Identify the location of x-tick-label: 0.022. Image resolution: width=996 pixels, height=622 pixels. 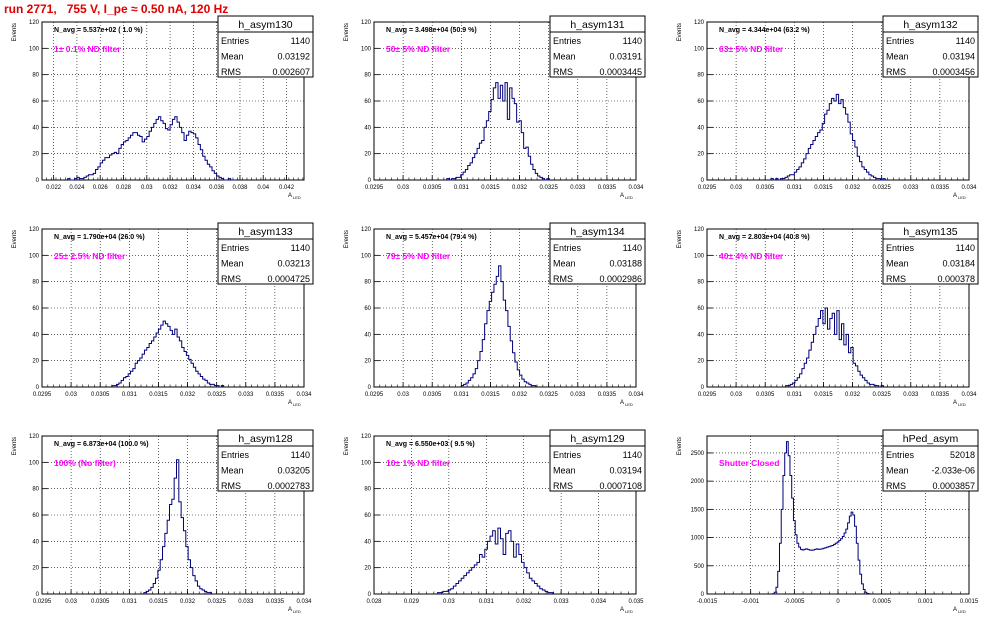
(54, 188).